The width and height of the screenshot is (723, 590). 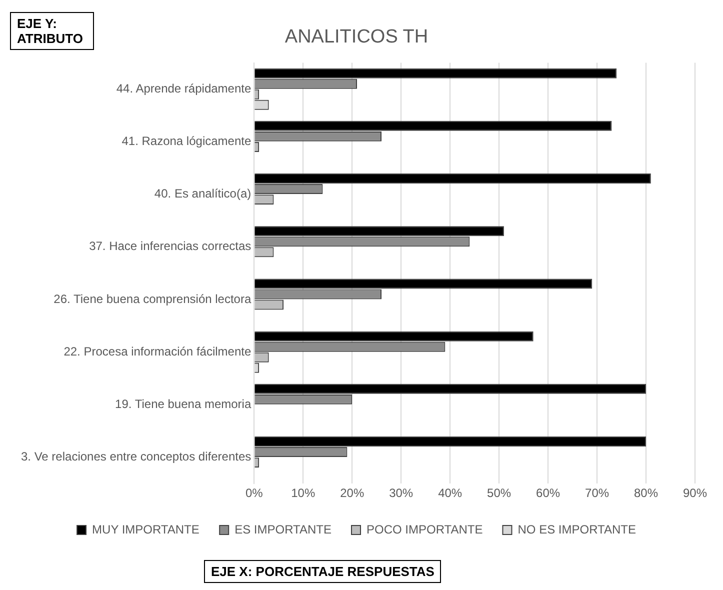 What do you see at coordinates (52, 31) in the screenshot?
I see `y-axis-title: EJE Y: ATRIBUTO` at bounding box center [52, 31].